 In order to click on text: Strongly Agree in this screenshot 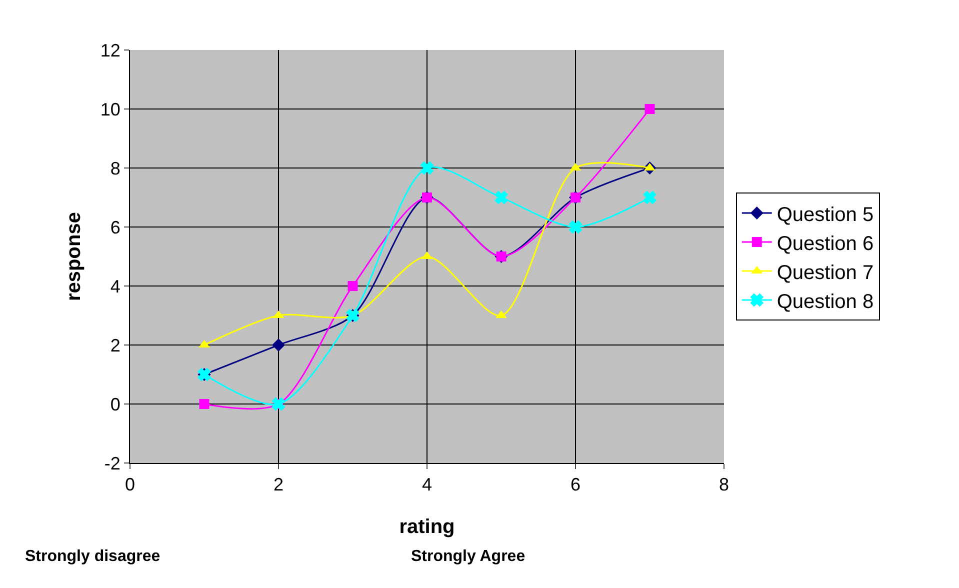, I will do `click(468, 556)`.